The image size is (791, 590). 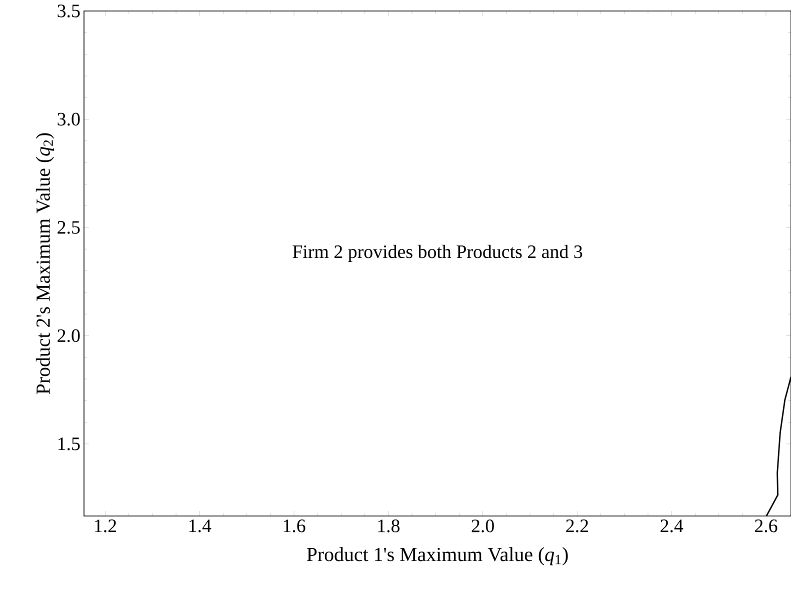 I want to click on annotation: Firm 2 provides both Products 2 and 3, so click(x=437, y=253).